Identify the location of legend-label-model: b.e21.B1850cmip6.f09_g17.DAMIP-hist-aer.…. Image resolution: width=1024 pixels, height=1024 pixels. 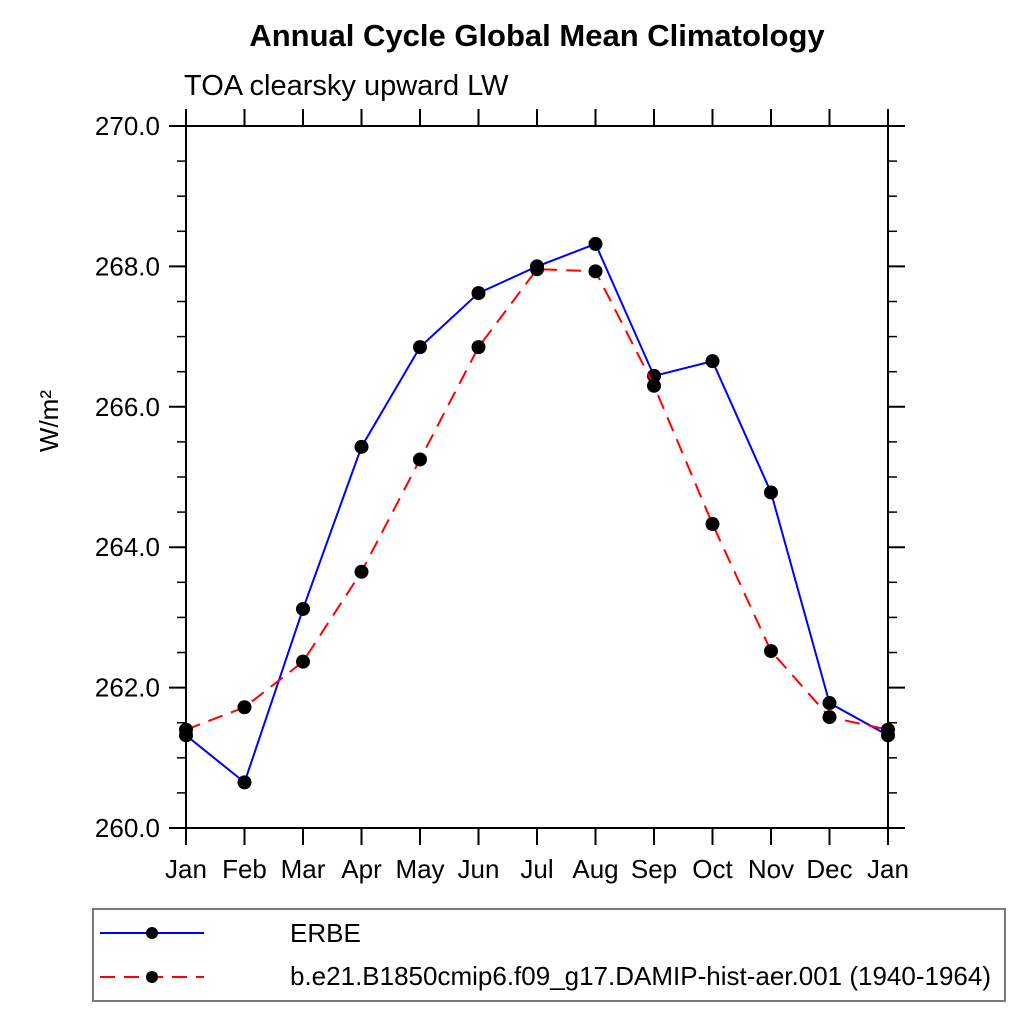
(640, 976).